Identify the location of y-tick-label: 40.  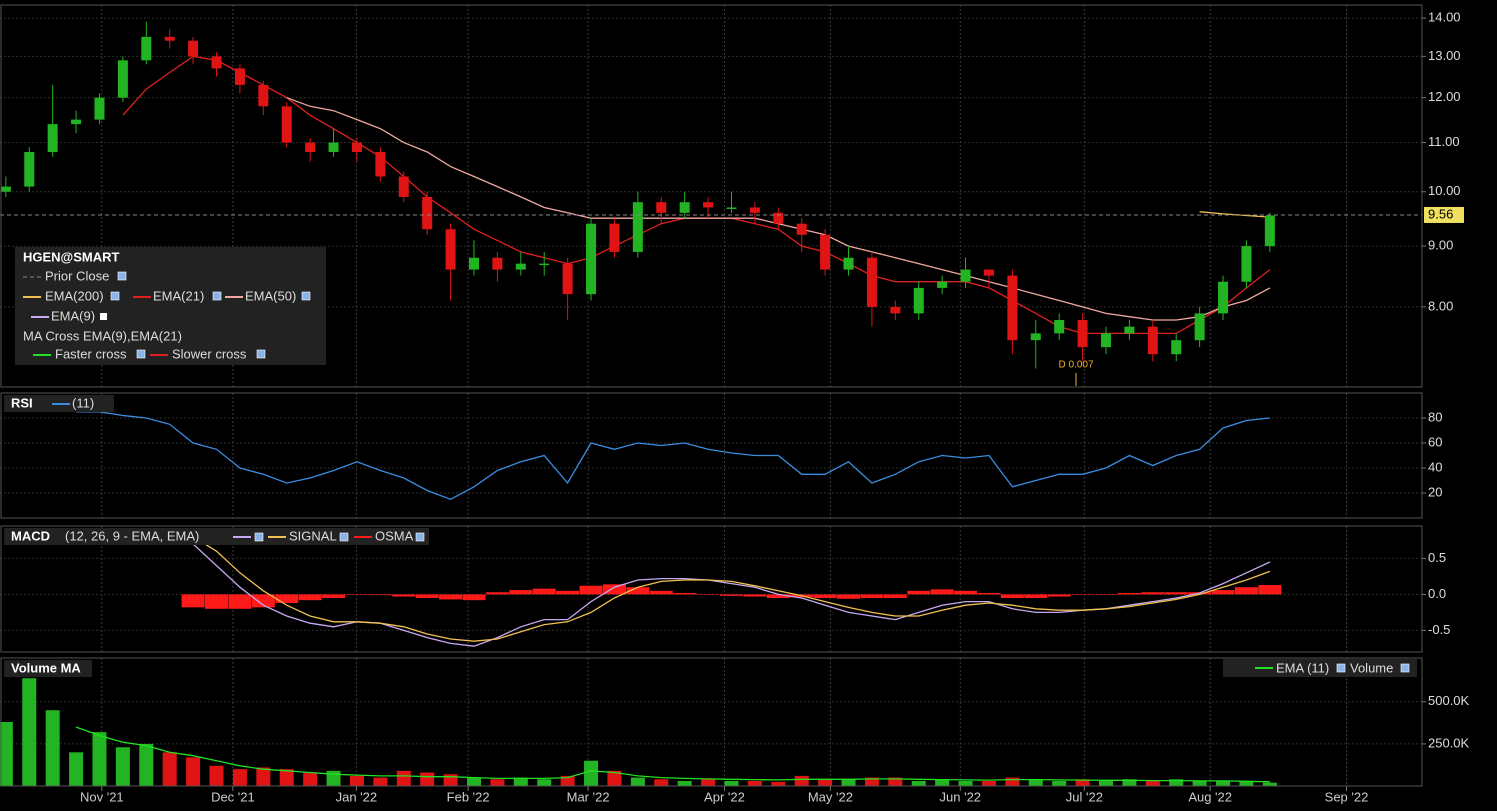
(1435, 466).